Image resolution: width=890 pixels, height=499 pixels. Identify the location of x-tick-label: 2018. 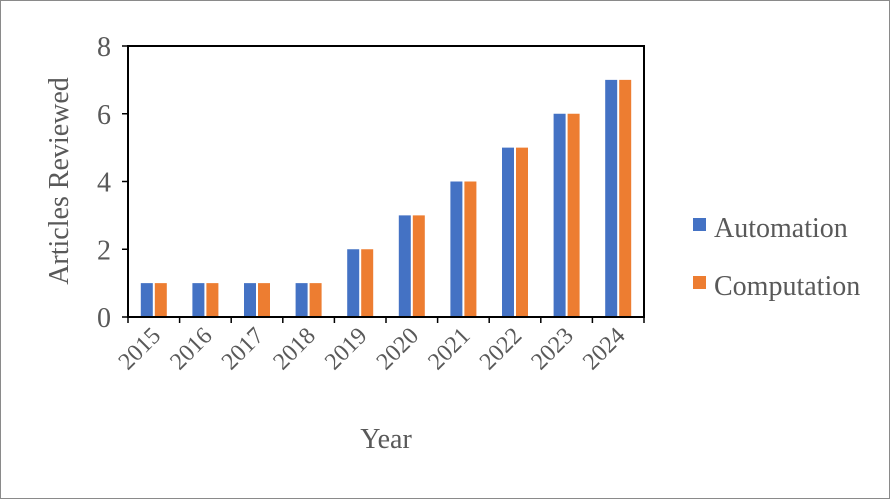
(295, 349).